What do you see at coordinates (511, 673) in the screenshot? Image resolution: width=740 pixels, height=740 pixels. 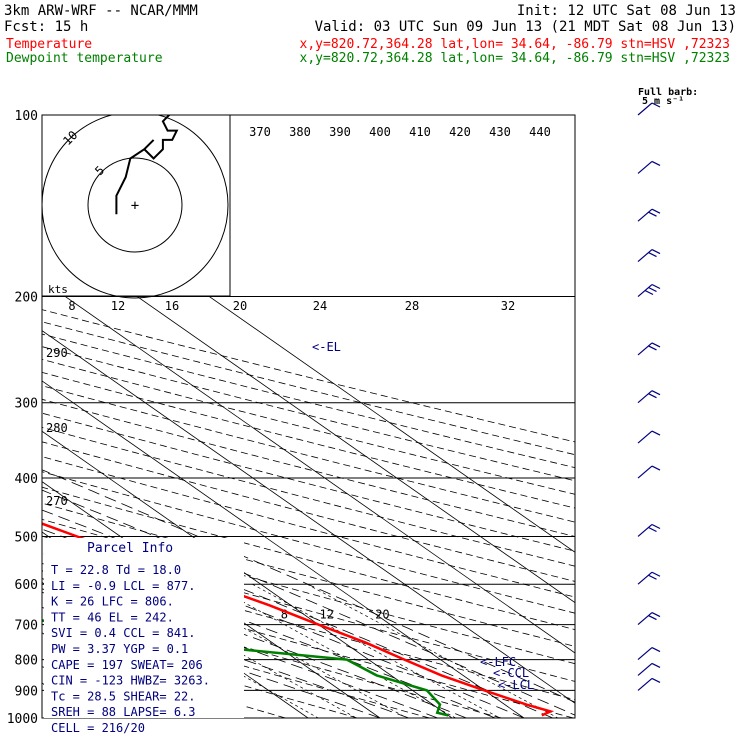 I see `ccl-marker: <-CCL` at bounding box center [511, 673].